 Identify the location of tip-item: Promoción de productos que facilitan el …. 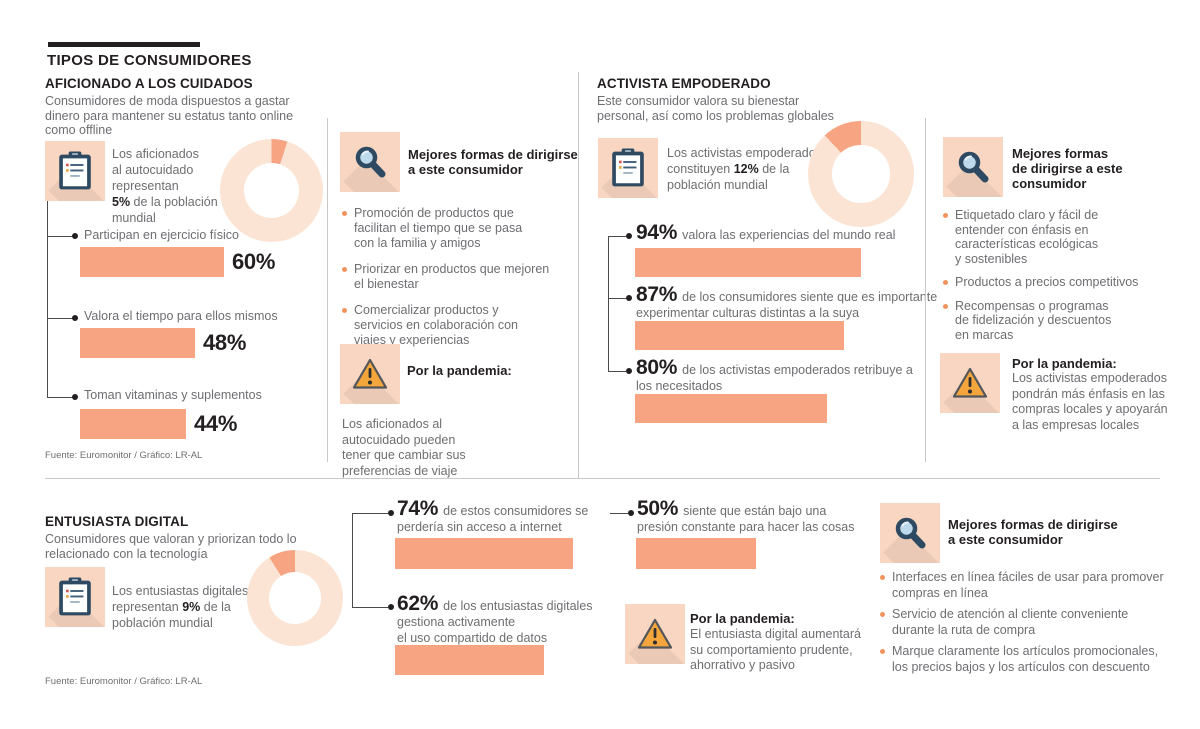
(462, 228).